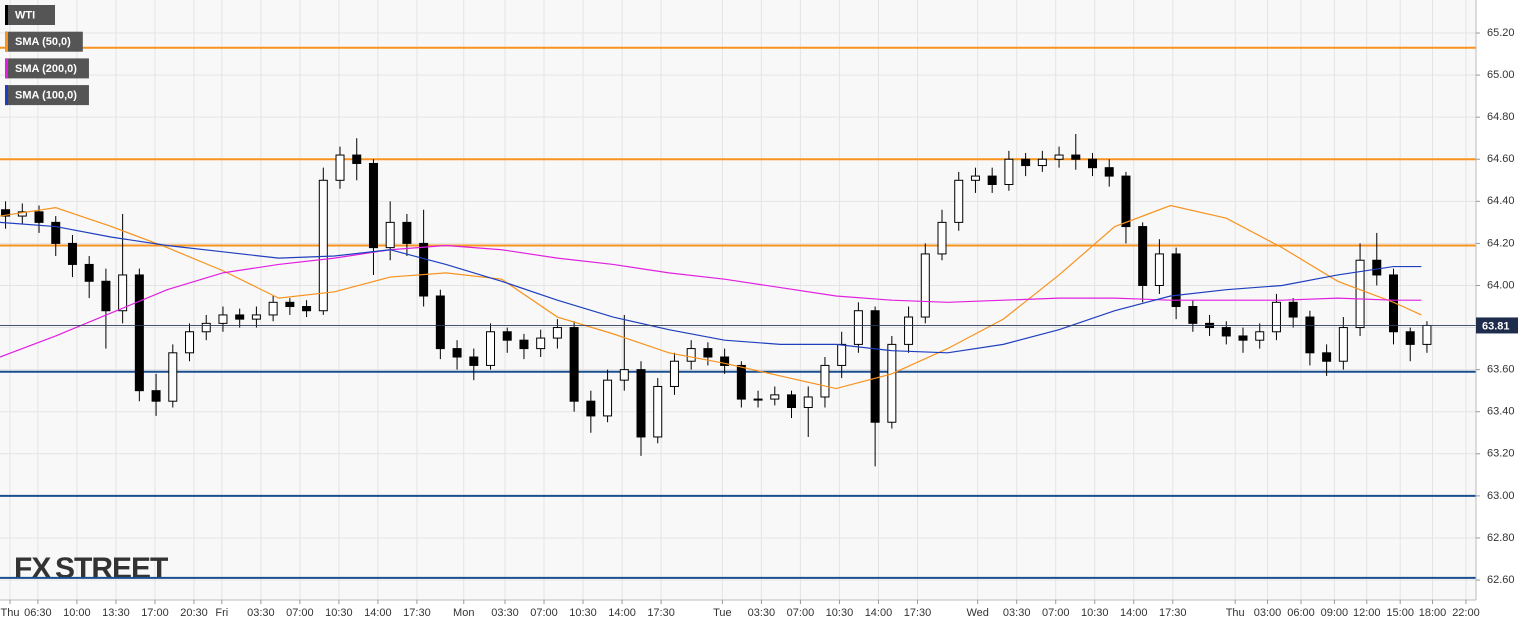 The image size is (1534, 626). I want to click on y-tick-label: 62.80, so click(1501, 538).